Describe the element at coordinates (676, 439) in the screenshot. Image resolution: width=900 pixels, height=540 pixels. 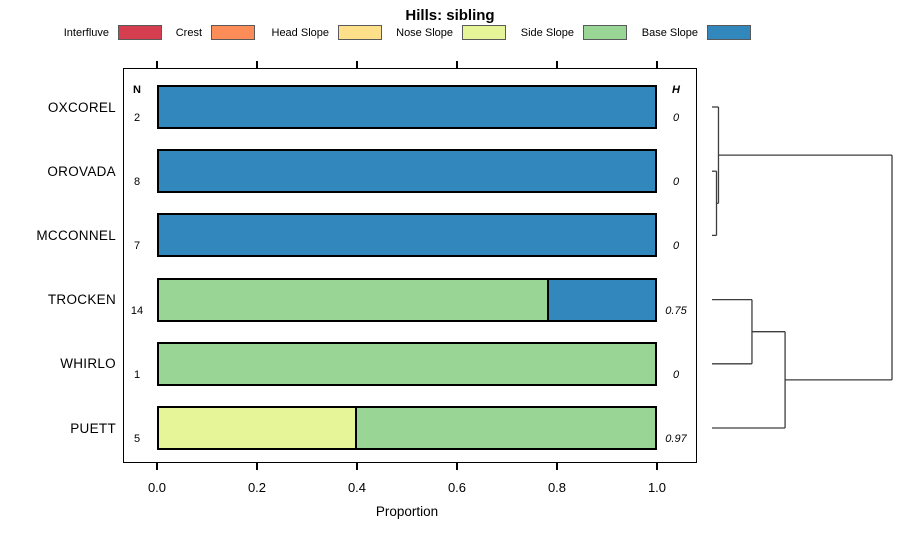
I see `h-value-puett: 0.97` at that location.